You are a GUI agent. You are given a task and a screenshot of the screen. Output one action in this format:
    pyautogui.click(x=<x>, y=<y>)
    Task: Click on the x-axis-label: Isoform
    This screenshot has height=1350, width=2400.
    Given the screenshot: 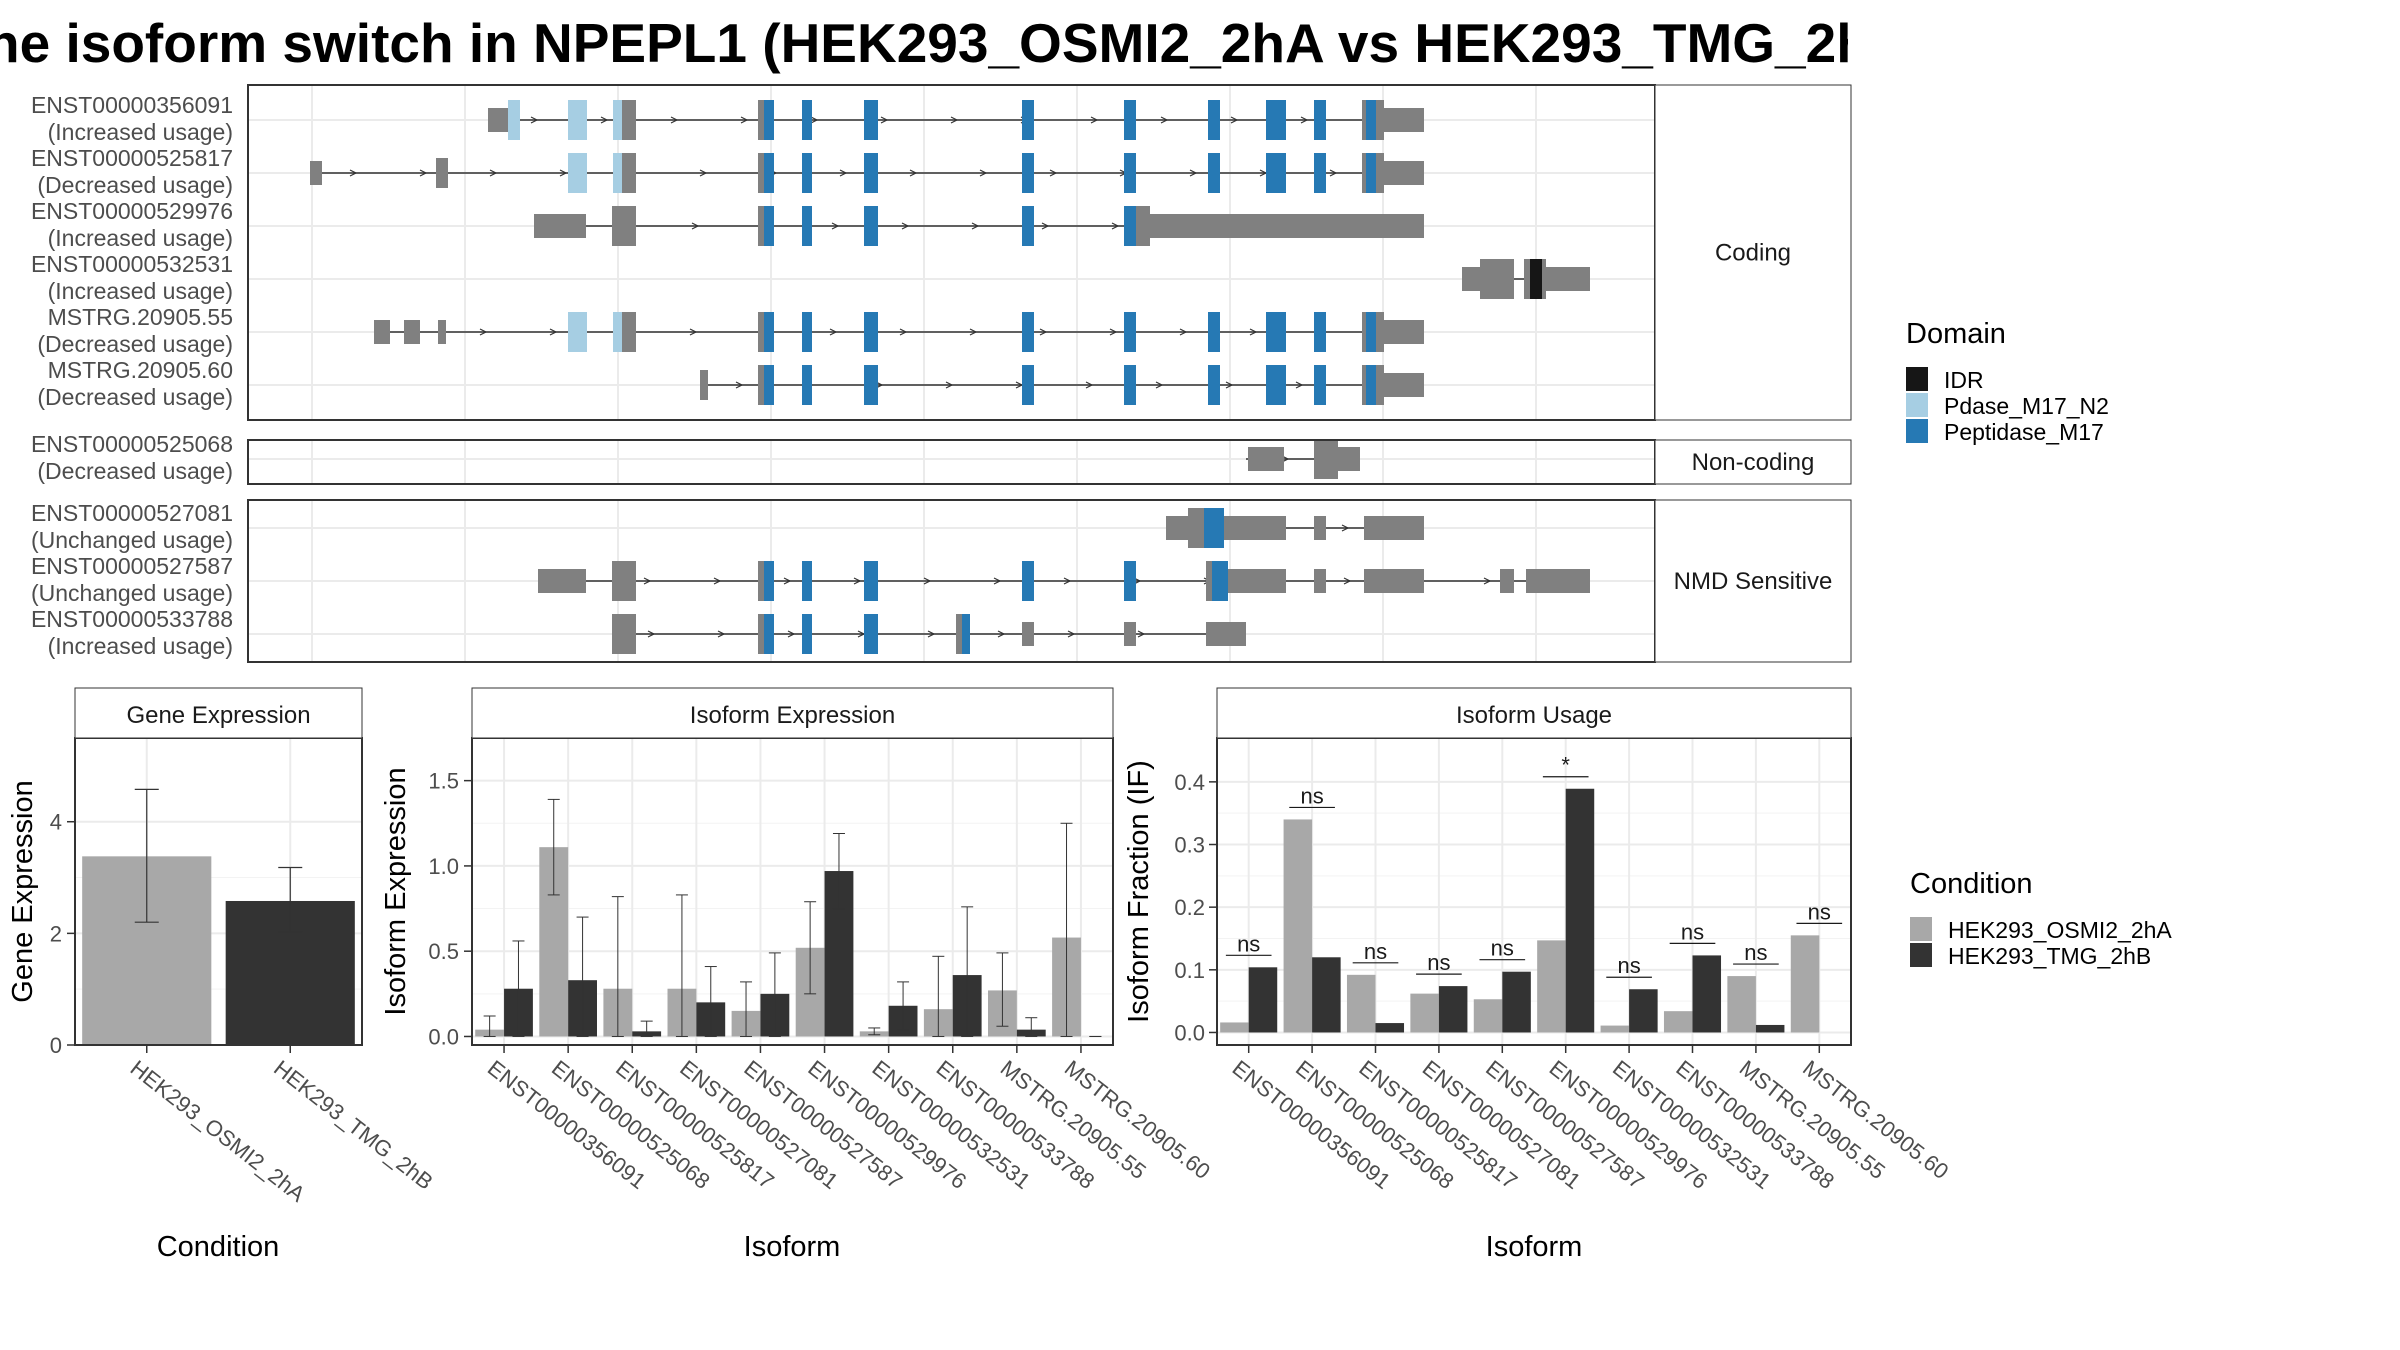 What is the action you would take?
    pyautogui.click(x=792, y=1247)
    